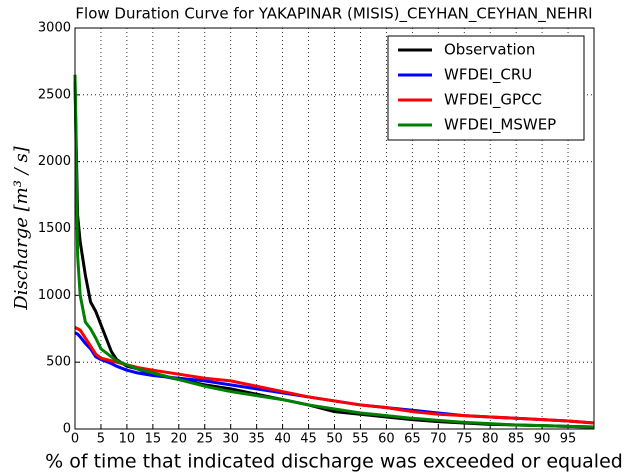  Describe the element at coordinates (500, 125) in the screenshot. I see `legend-label: WFDEI_MSWEP` at that location.